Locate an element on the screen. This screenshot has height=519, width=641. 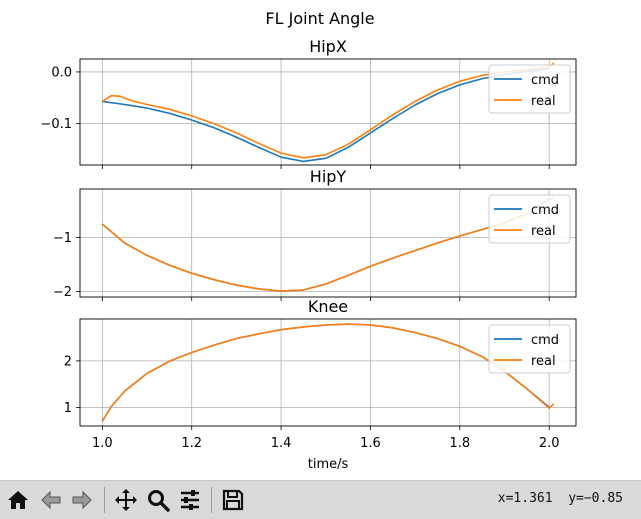
forward-arrow-icon is located at coordinates (82, 500).